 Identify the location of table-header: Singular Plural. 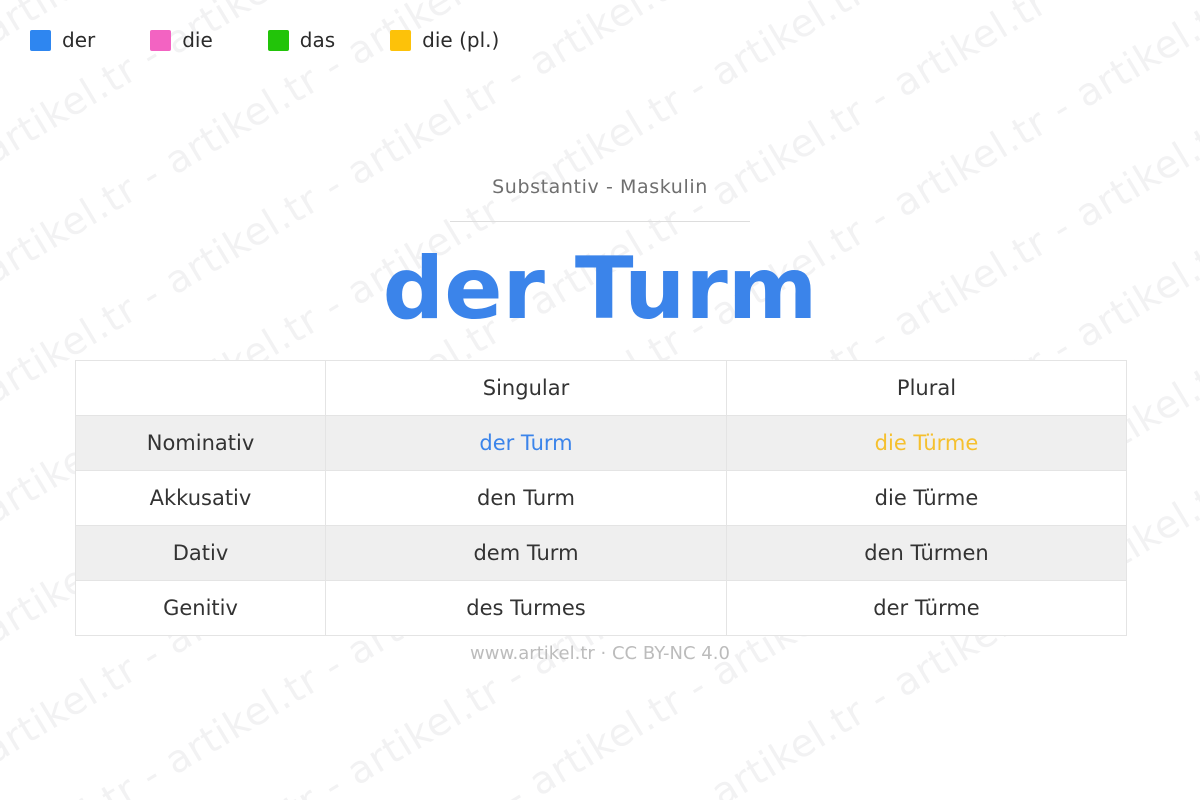
(601, 388).